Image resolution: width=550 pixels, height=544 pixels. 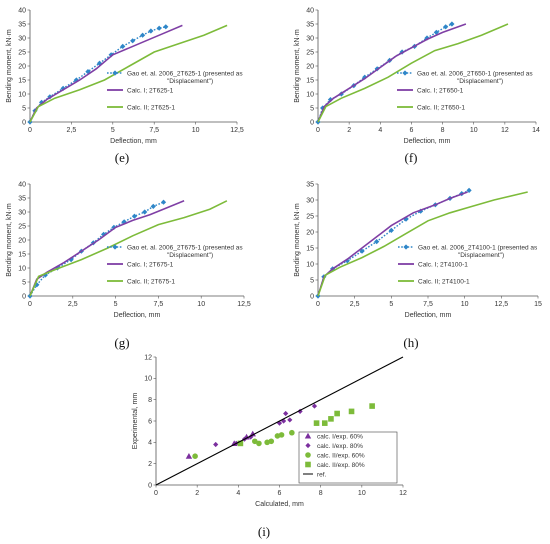 I want to click on y-tick-label: 40, so click(x=22, y=10).